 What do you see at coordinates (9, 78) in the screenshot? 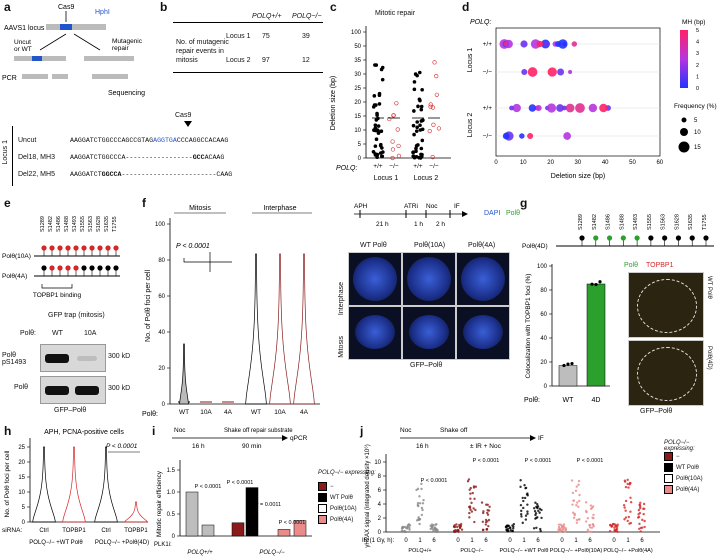
I see `svg-text: PCR` at bounding box center [9, 78].